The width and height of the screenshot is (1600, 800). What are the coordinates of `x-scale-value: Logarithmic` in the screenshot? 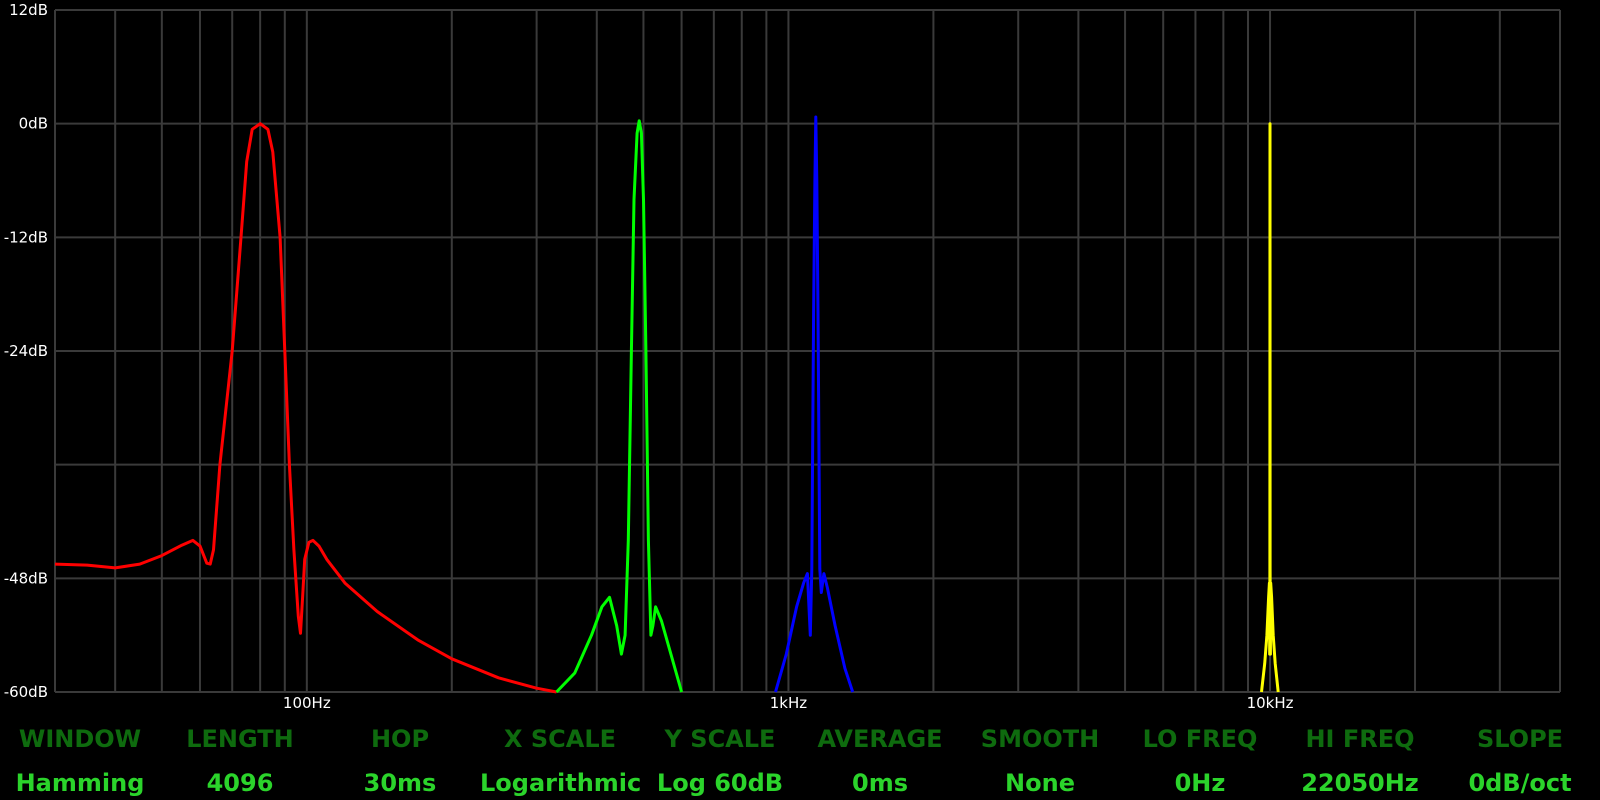 It's located at (560, 783).